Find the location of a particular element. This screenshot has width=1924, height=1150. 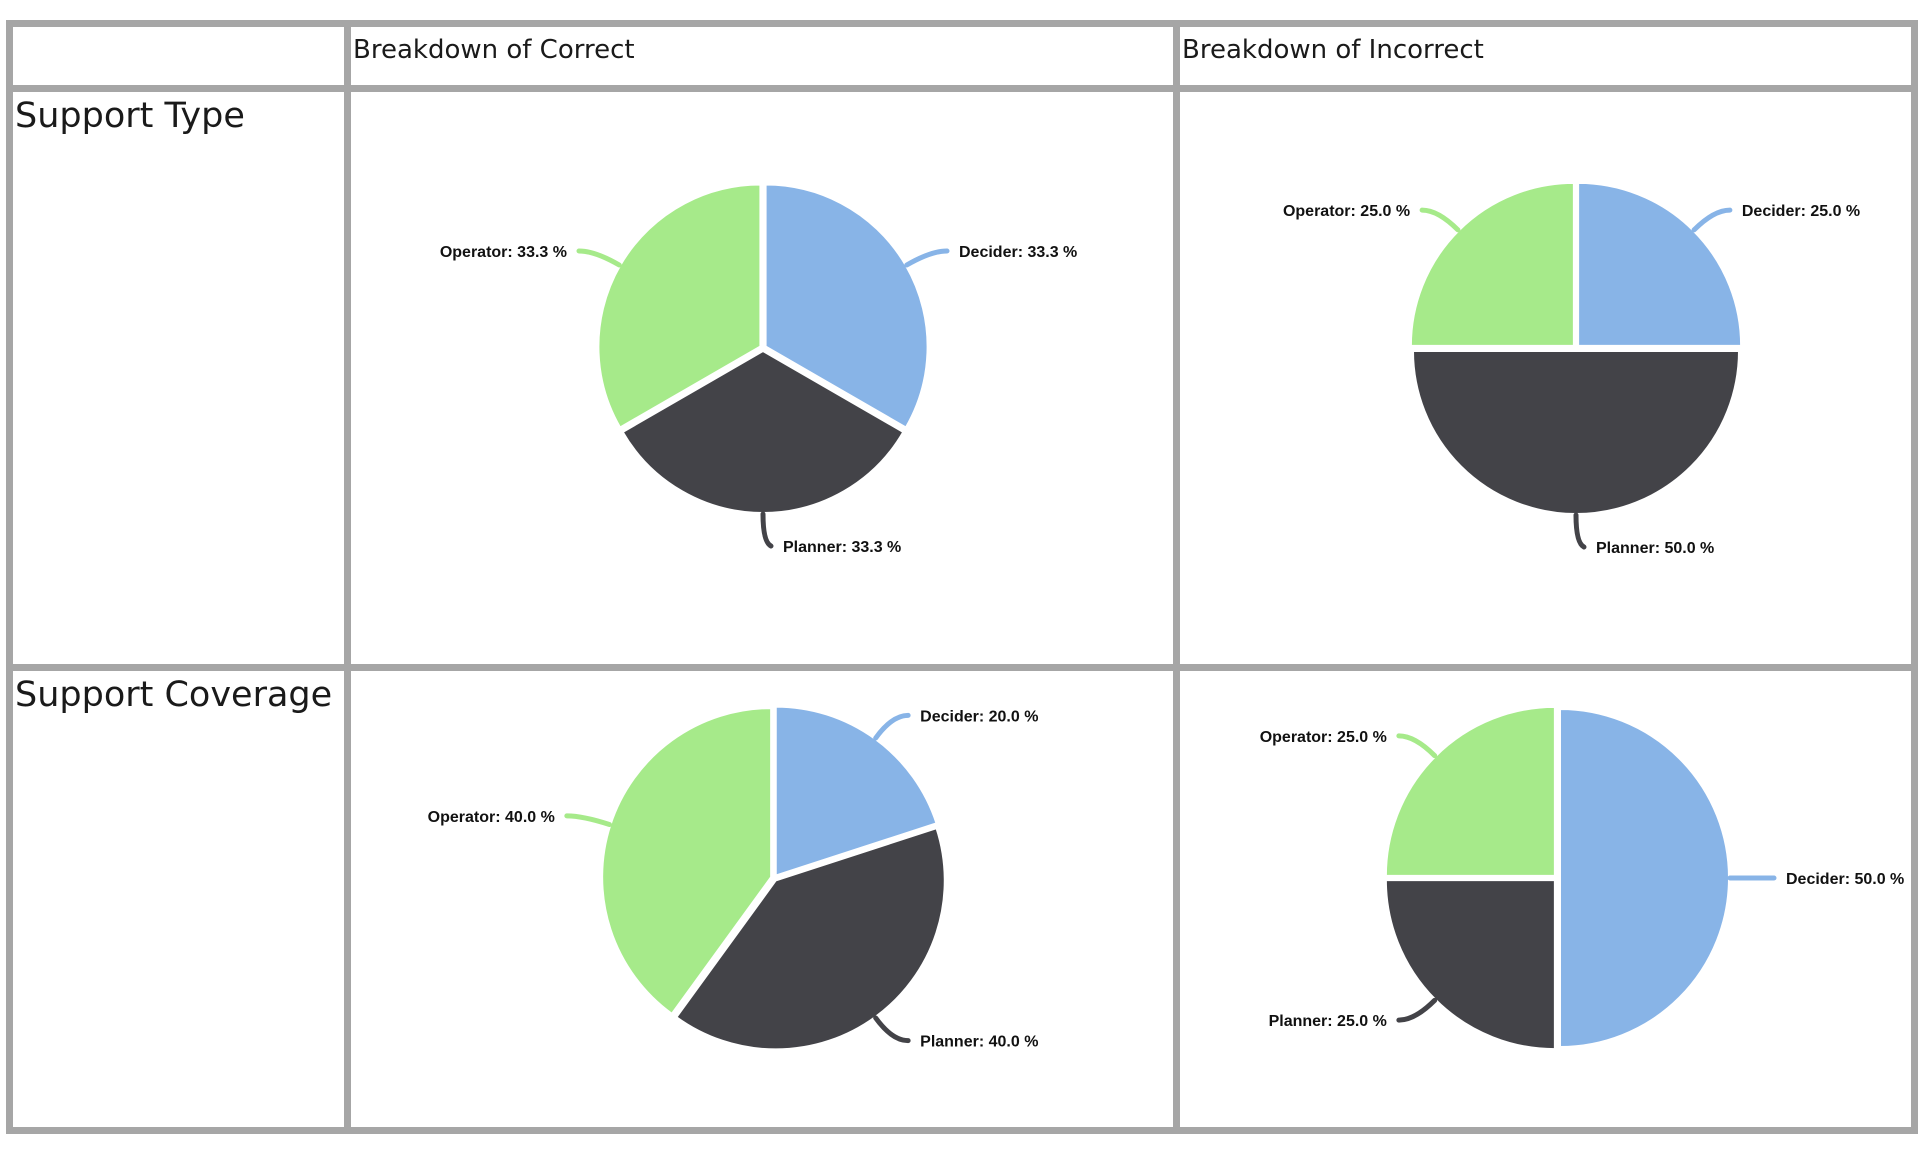

pie-label-decider: Decider: 33.3 % is located at coordinates (1018, 252).